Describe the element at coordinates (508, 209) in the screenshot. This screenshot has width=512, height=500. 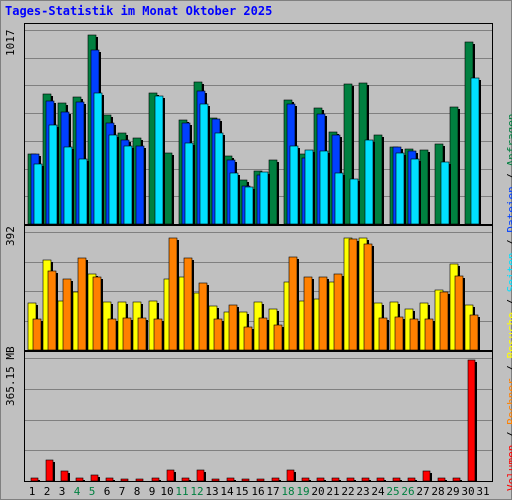
I see `legend-item: Dateien` at that location.